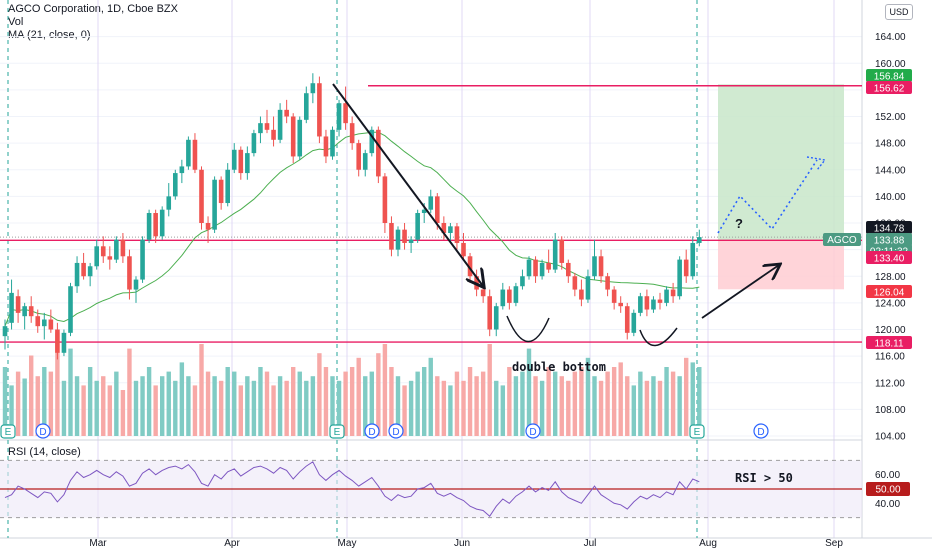 This screenshot has width=932, height=550. Describe the element at coordinates (93, 9) in the screenshot. I see `chart-title: AGCO Corporation, 1D, Cboe BZX` at that location.